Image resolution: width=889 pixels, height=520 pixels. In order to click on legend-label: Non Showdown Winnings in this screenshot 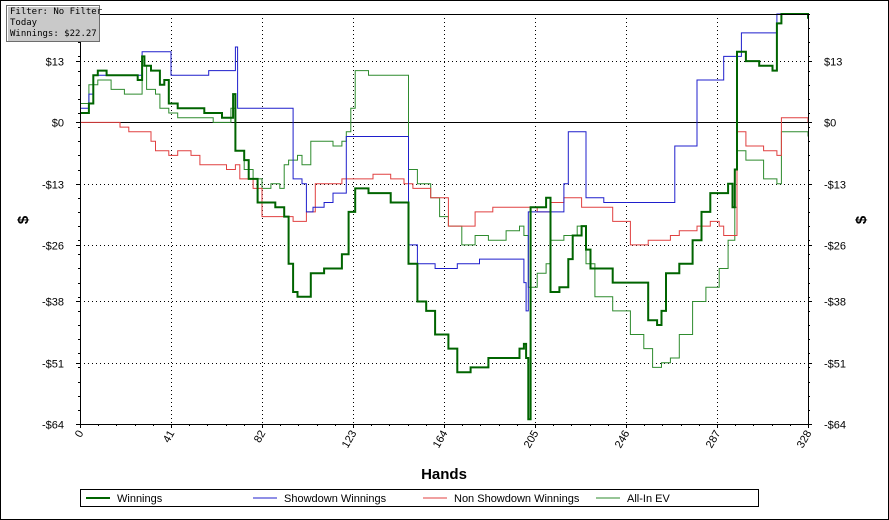, I will do `click(517, 499)`.